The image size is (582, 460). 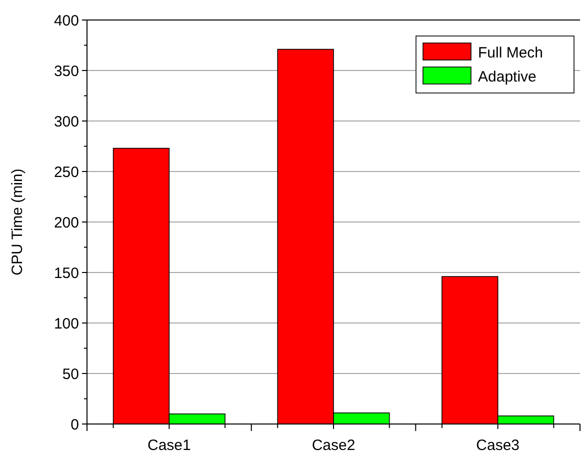 I want to click on y-tick-label: 50, so click(x=70, y=374).